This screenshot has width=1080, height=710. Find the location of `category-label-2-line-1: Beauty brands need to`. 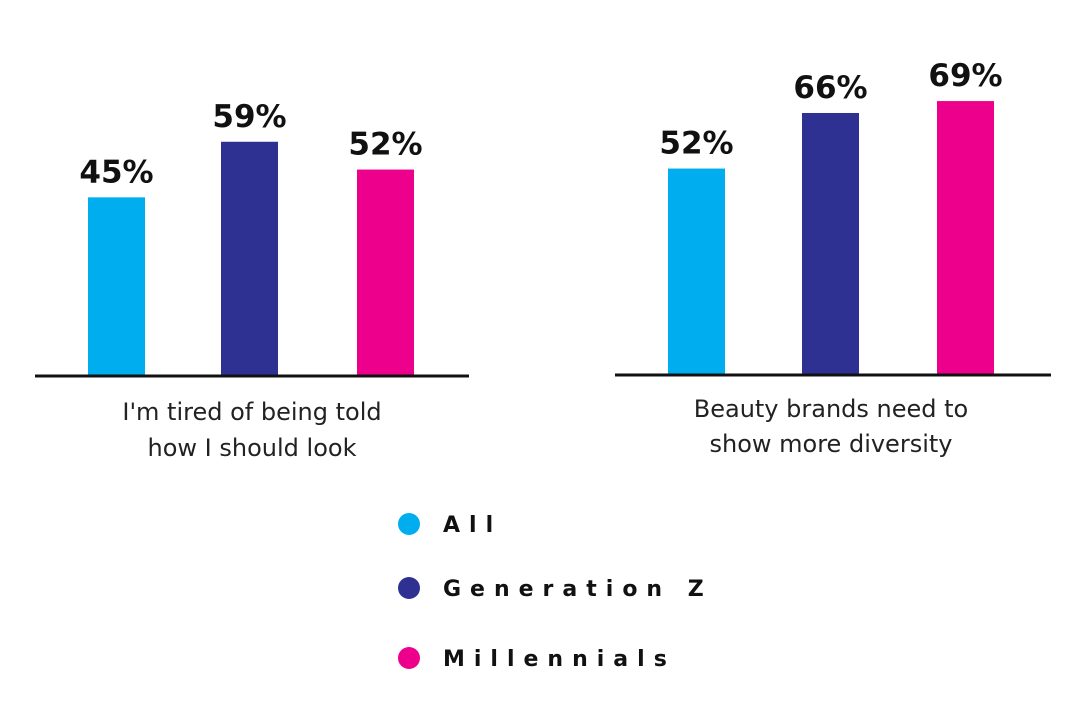

category-label-2-line-1: Beauty brands need to is located at coordinates (831, 409).